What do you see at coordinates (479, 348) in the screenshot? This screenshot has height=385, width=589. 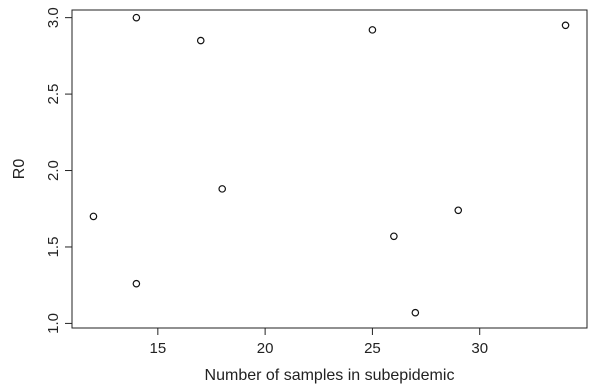 I see `x-tick-label: 30` at bounding box center [479, 348].